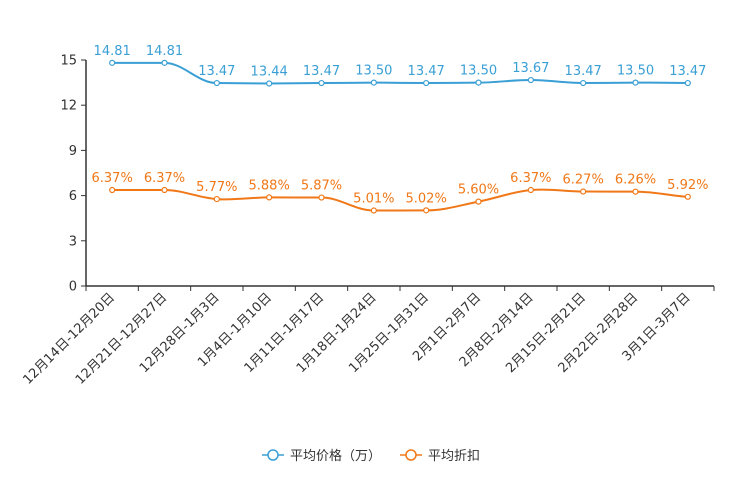 The height and width of the screenshot is (496, 744). I want to click on y-tick-label: 15, so click(68, 61).